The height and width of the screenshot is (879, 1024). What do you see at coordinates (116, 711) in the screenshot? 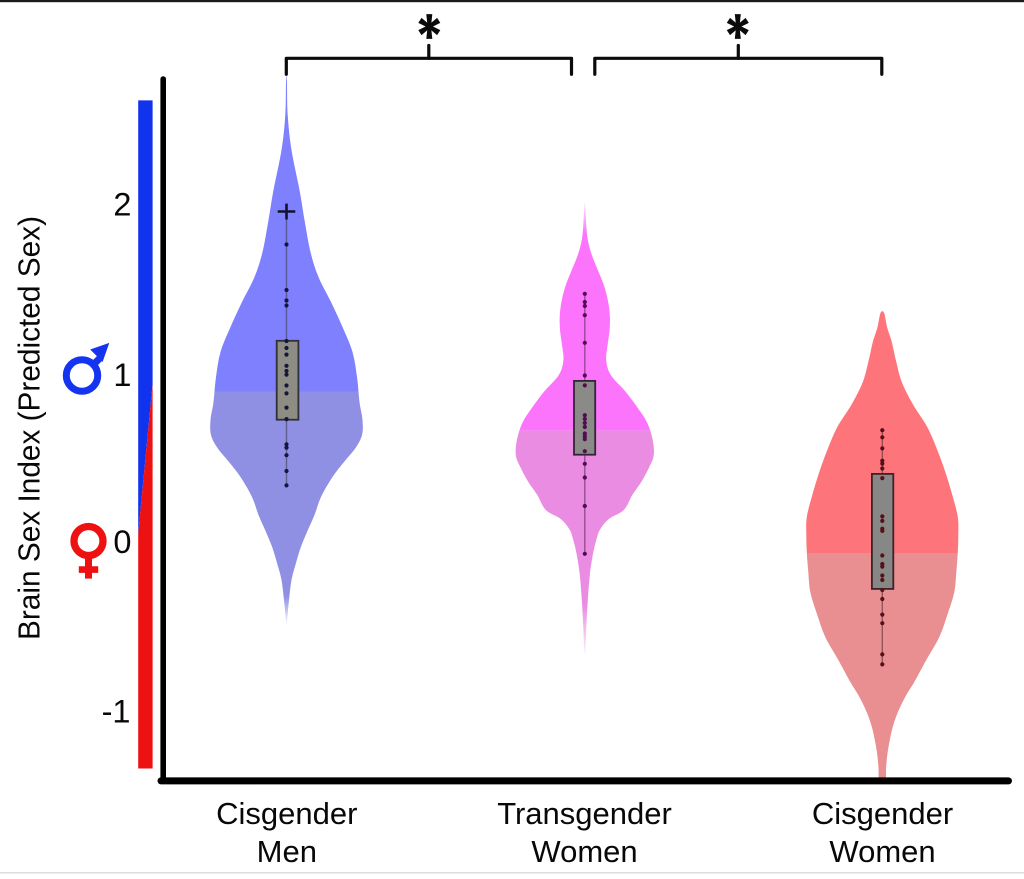
I see `svg-text: -1` at bounding box center [116, 711].